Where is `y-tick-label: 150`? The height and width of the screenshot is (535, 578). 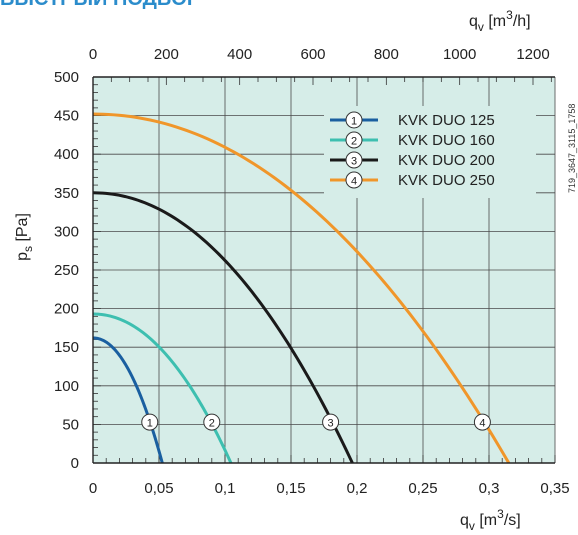 y-tick-label: 150 is located at coordinates (66, 347).